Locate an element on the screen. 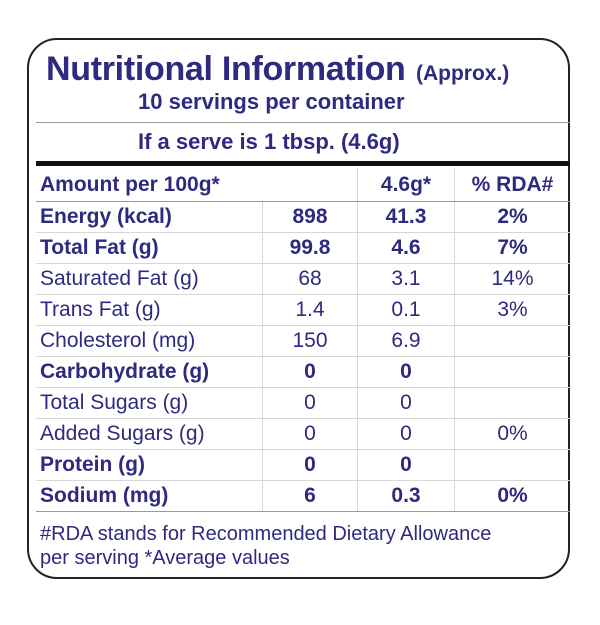 Image resolution: width=600 pixels, height=625 pixels. value-rda: 3% is located at coordinates (512, 310).